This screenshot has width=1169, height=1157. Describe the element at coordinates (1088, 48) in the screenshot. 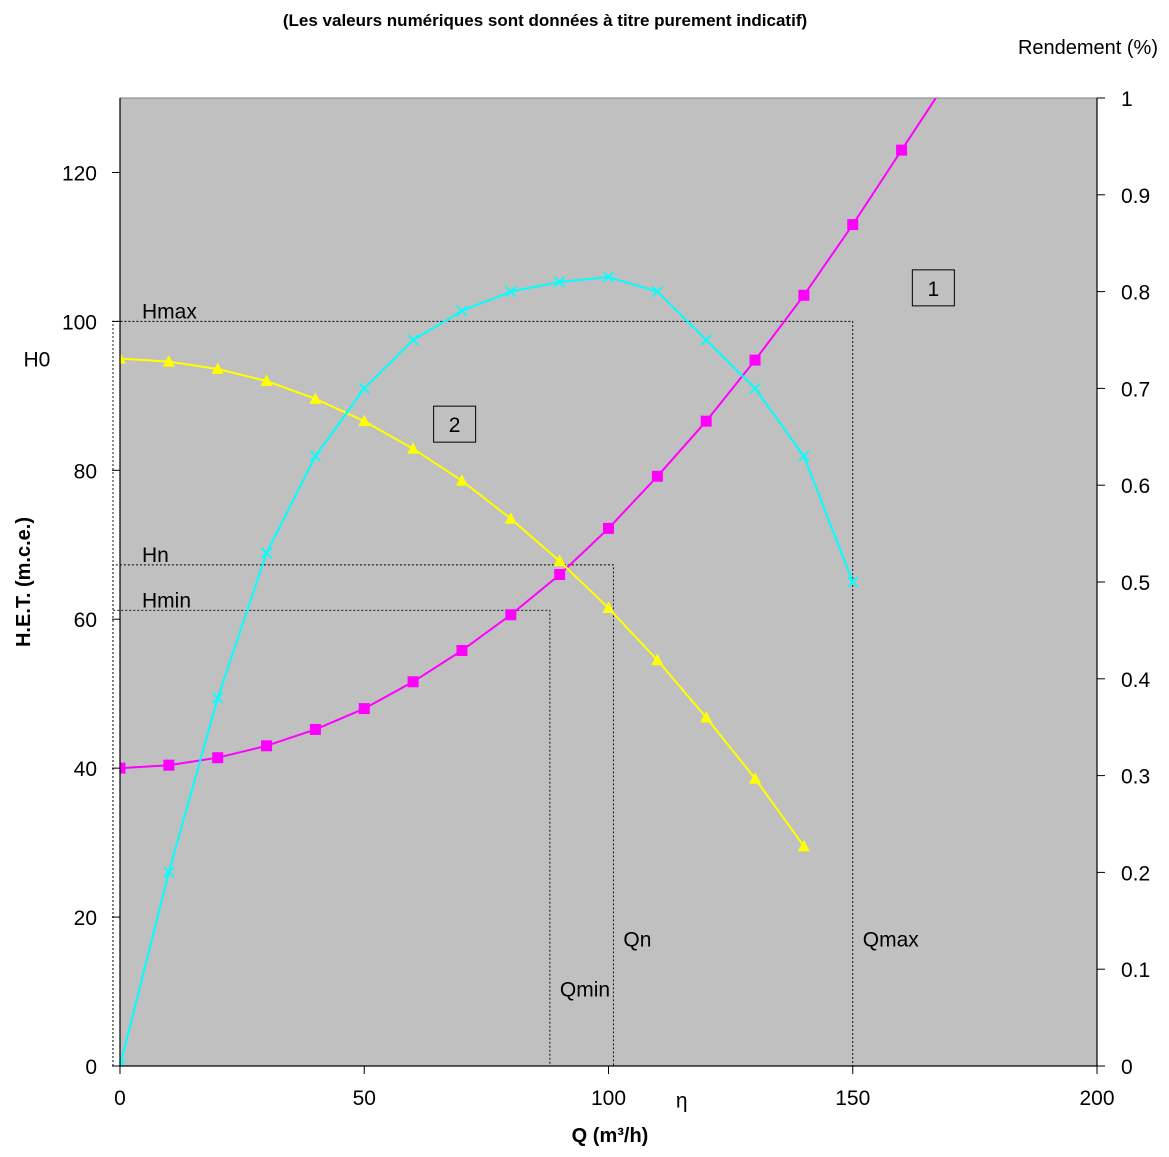

I see `y2-axis-title: Rendement (%)` at that location.